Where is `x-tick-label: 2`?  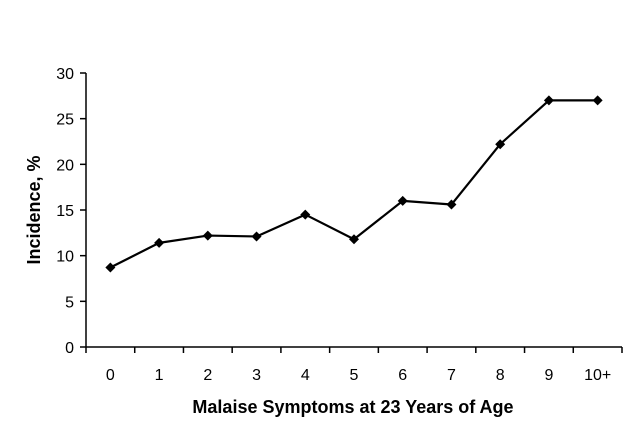
x-tick-label: 2 is located at coordinates (207, 375).